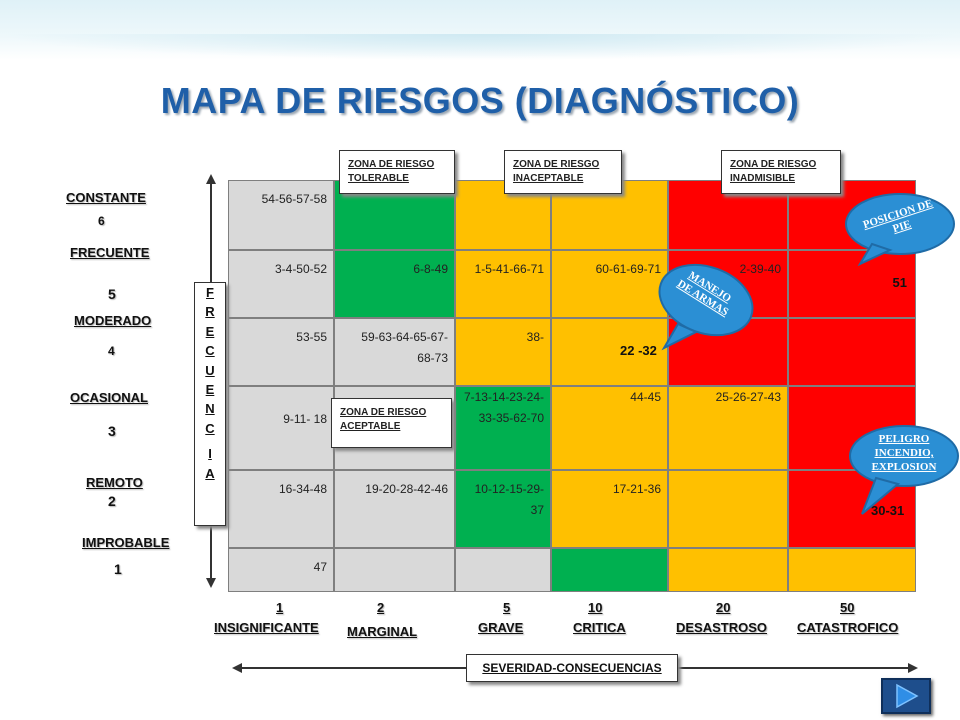 This screenshot has width=960, height=720. I want to click on cell-r4-c3: 38-, so click(503, 352).